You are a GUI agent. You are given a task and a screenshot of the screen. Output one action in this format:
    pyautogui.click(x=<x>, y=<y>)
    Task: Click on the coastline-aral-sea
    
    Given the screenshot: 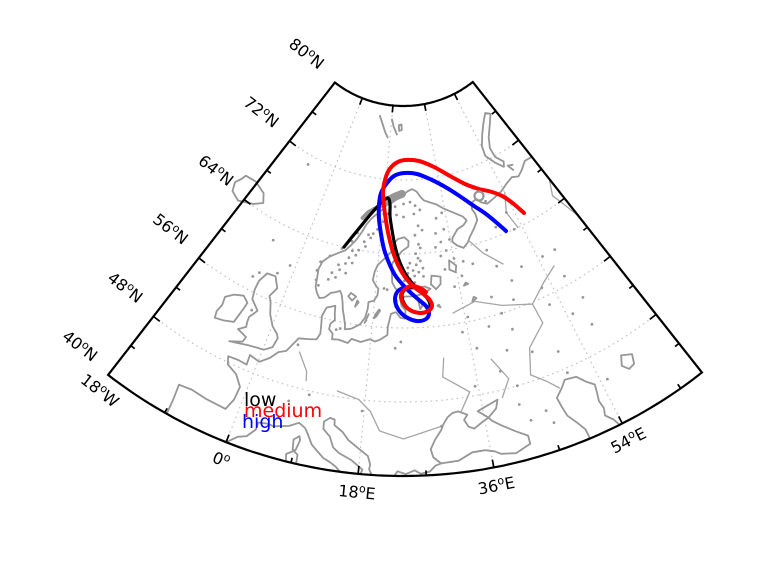 What is the action you would take?
    pyautogui.click(x=627, y=361)
    